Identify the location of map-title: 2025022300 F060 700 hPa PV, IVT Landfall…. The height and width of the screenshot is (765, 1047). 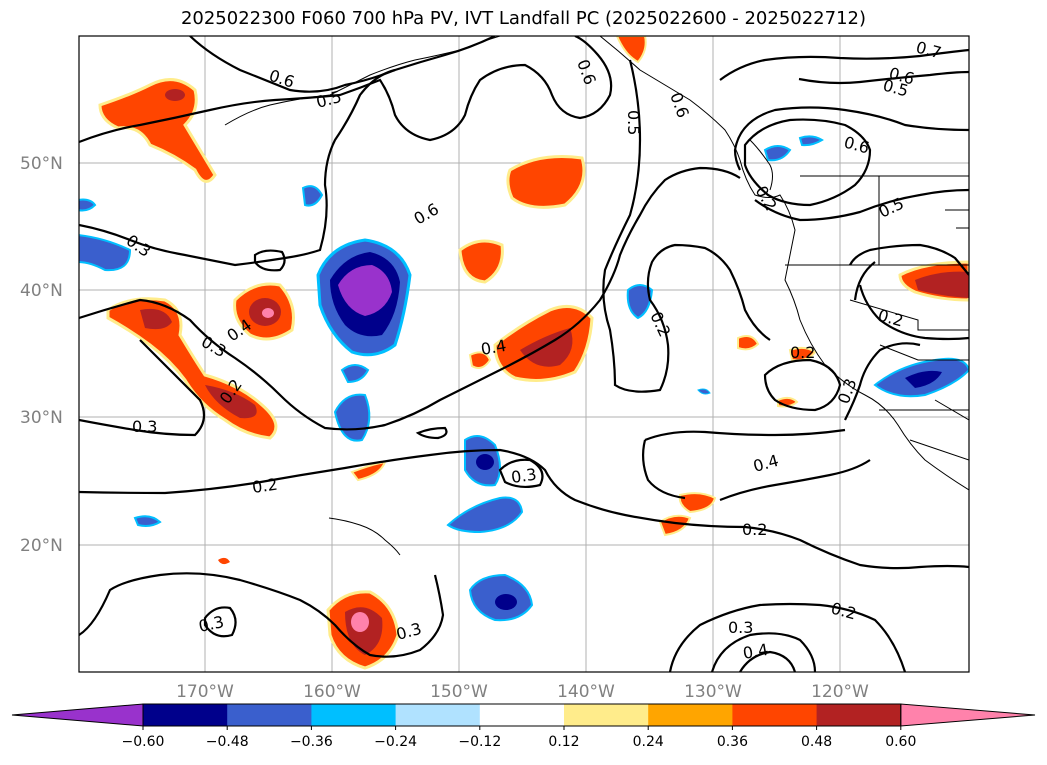
(523, 18).